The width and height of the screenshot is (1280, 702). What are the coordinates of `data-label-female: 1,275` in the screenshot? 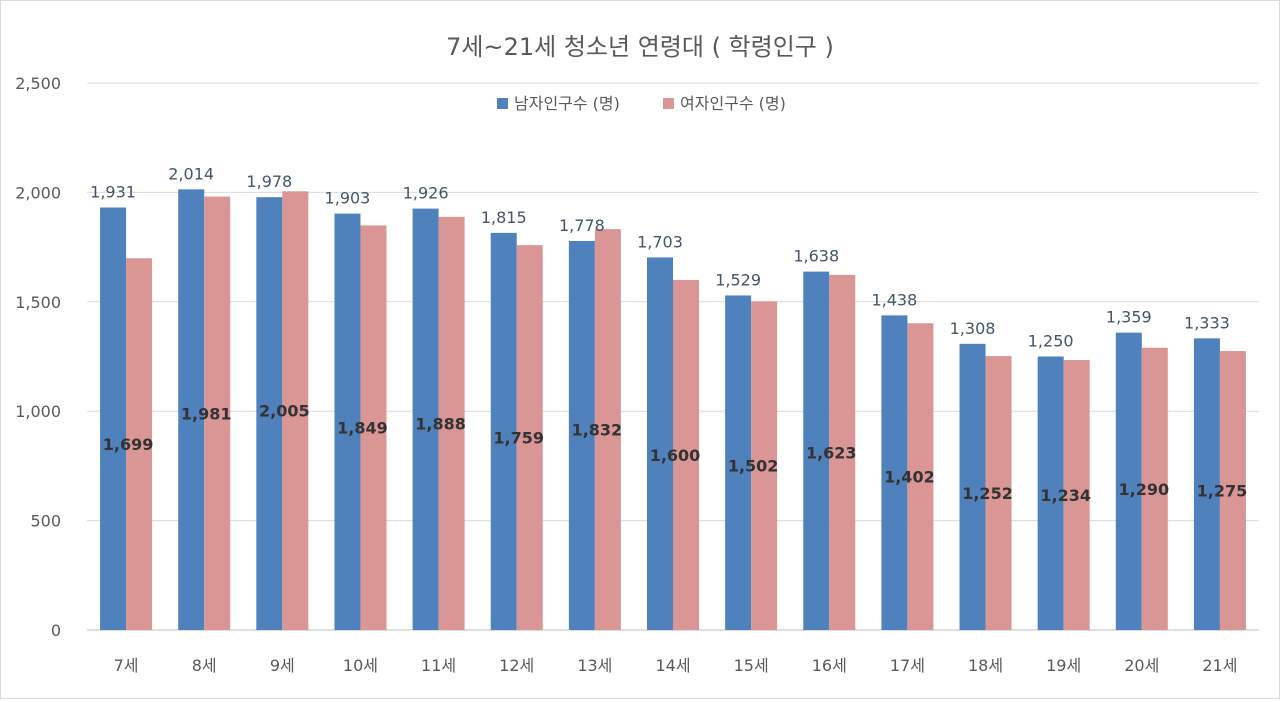 It's located at (1222, 491).